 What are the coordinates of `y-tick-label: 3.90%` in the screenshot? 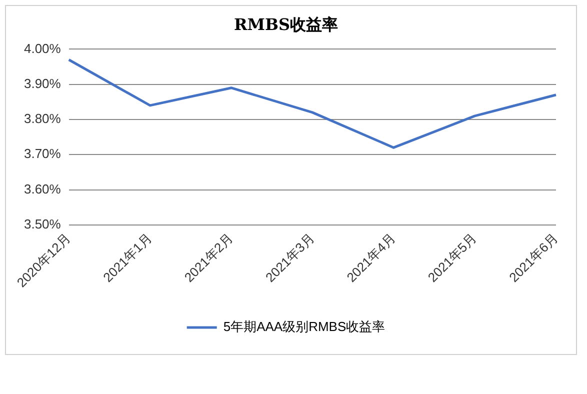 It's located at (43, 83).